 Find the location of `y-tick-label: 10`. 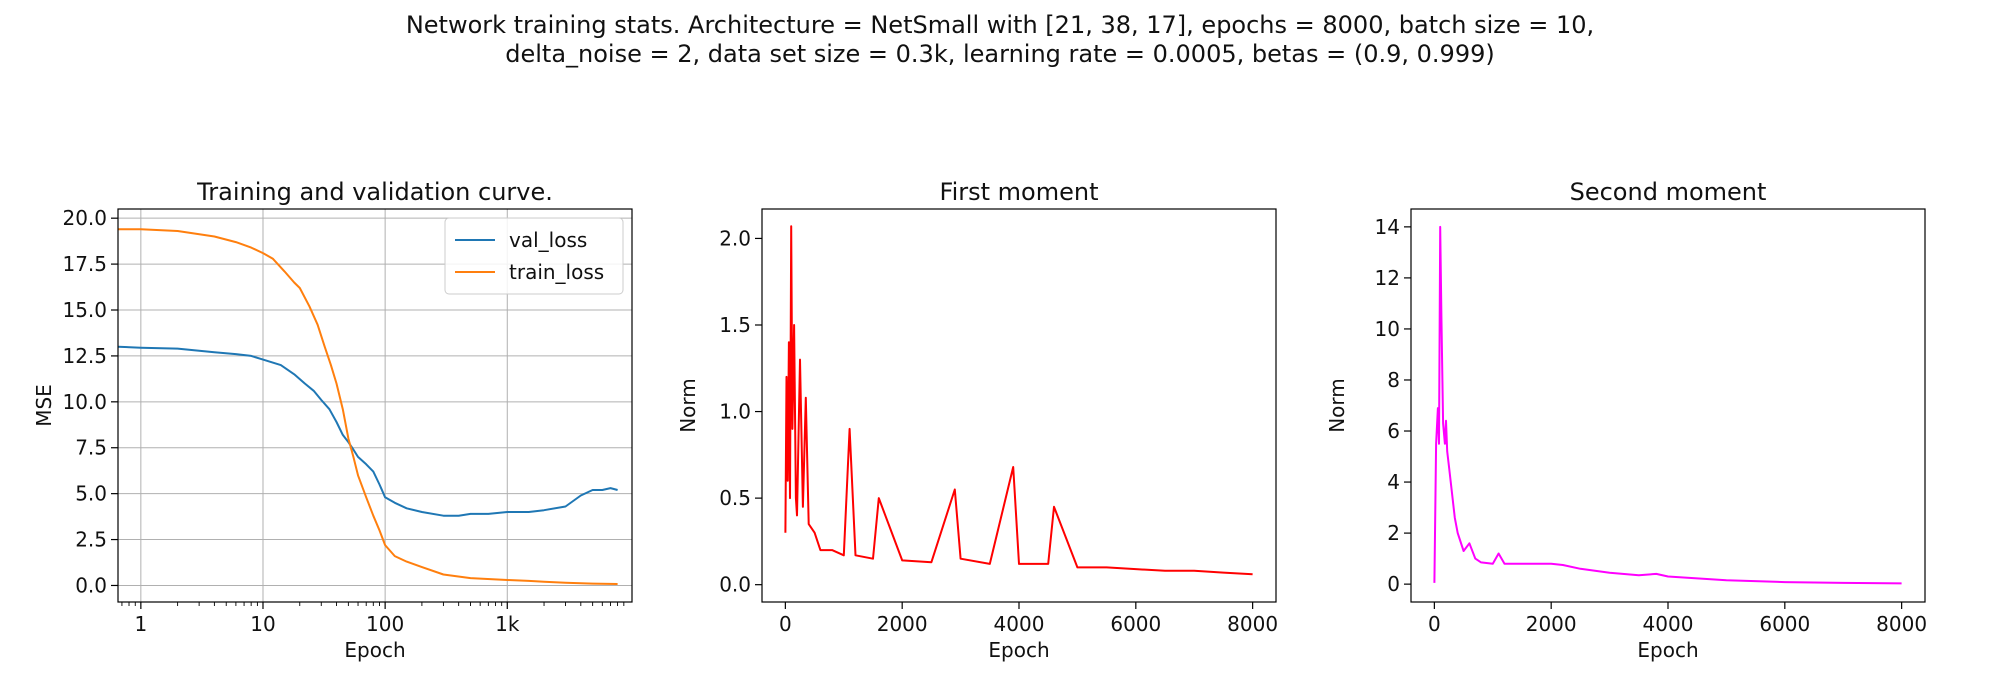

y-tick-label: 10 is located at coordinates (1387, 329).